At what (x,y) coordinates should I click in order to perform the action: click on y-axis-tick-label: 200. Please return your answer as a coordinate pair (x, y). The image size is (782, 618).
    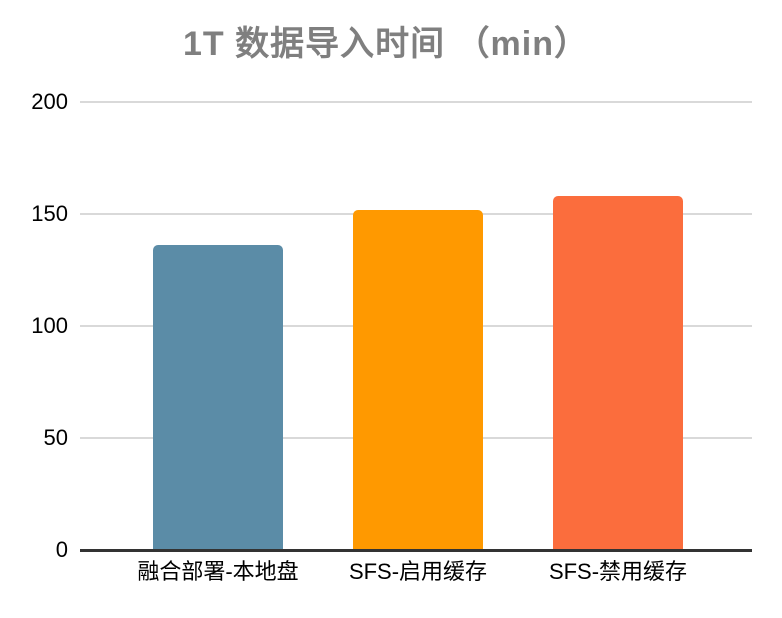
    Looking at the image, I should click on (49, 101).